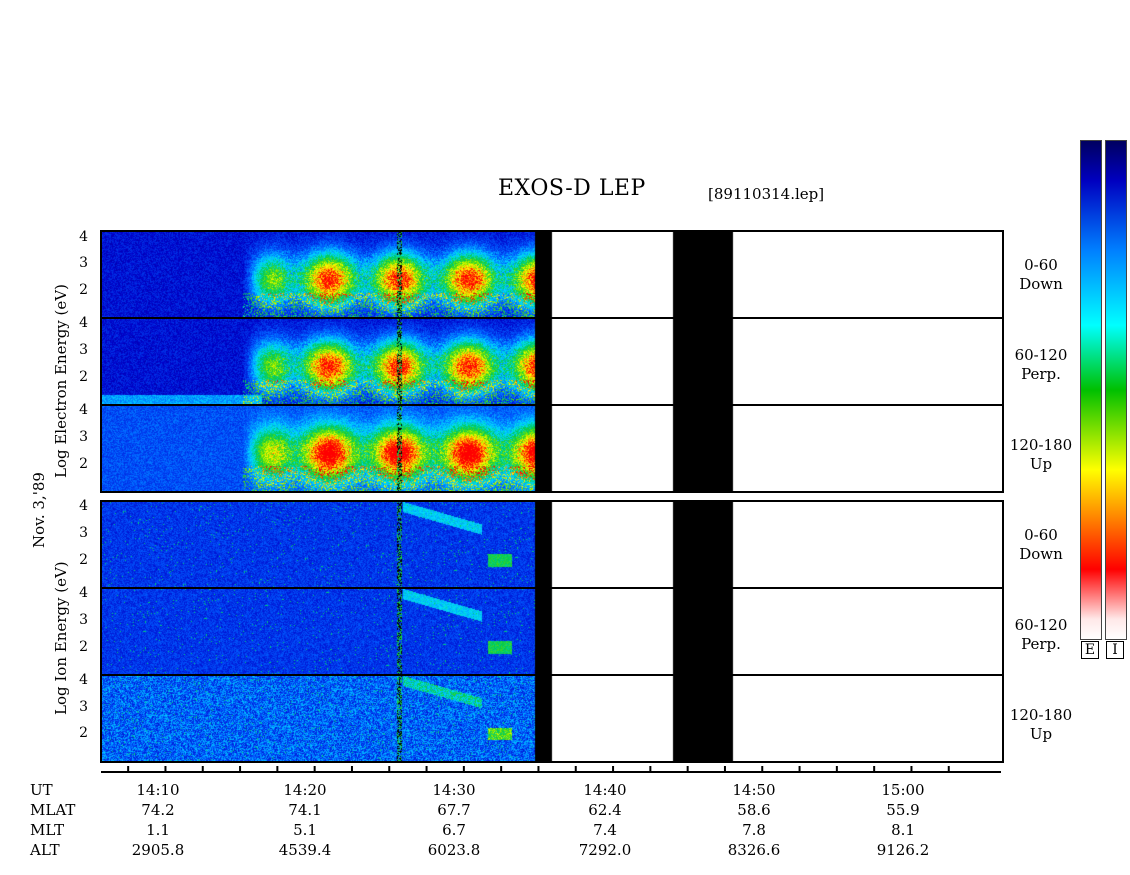  I want to click on electron-colorbar-label: E, so click(1090, 650).